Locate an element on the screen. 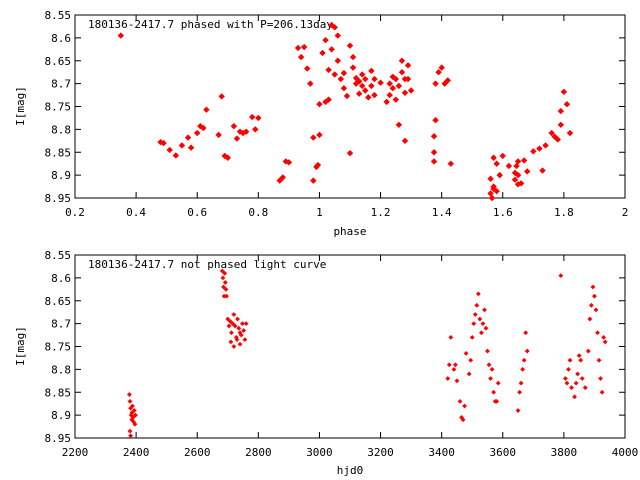  x-axis-label: hjd0 is located at coordinates (350, 470).